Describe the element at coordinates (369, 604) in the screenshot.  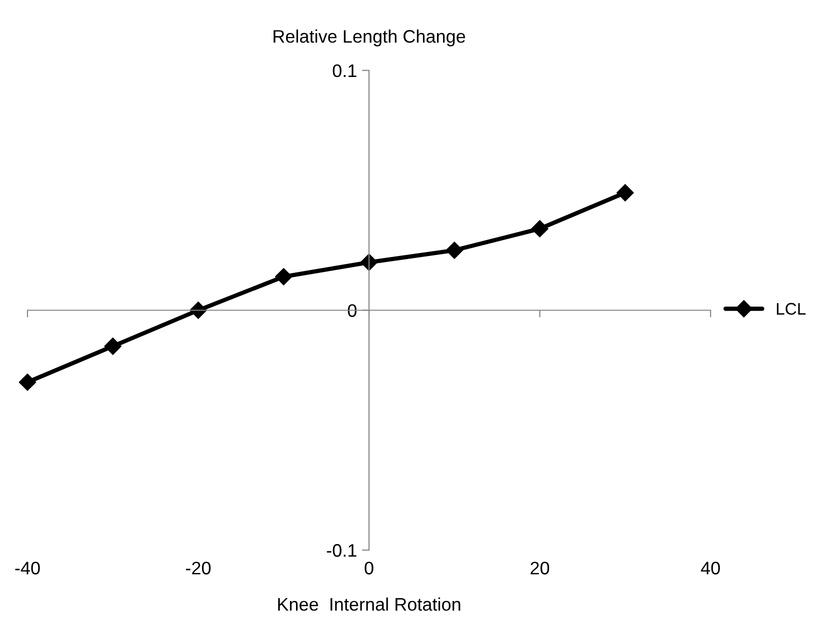
I see `x-axis-title: Knee Internal Rotation` at that location.